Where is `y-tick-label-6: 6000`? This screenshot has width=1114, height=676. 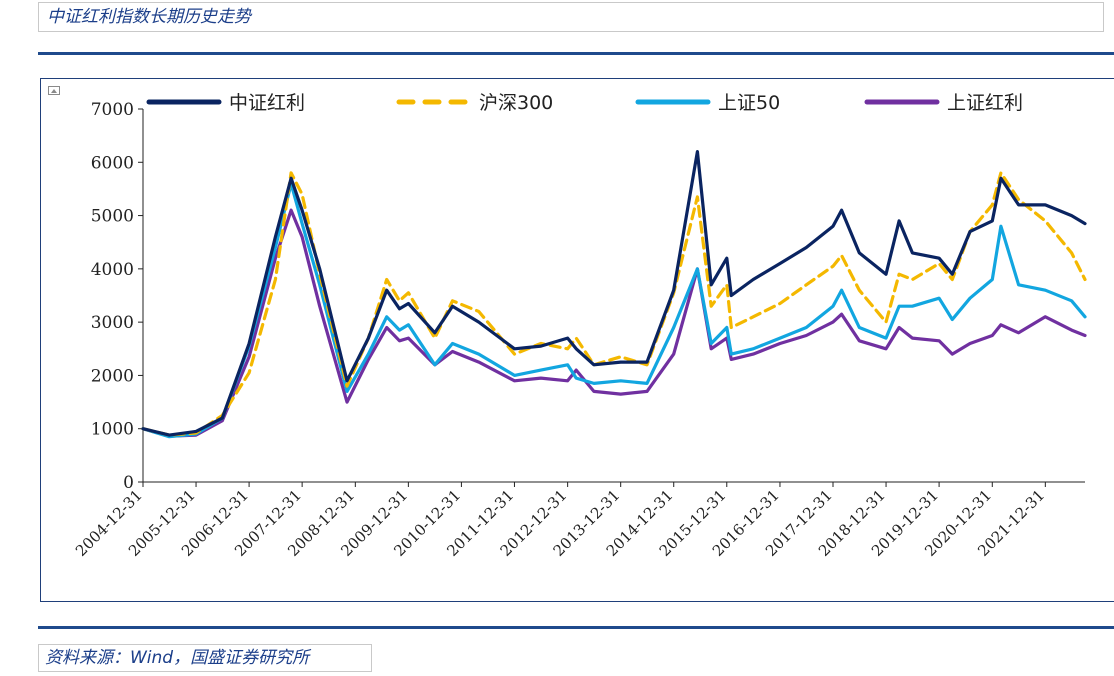
y-tick-label-6: 6000 is located at coordinates (112, 163).